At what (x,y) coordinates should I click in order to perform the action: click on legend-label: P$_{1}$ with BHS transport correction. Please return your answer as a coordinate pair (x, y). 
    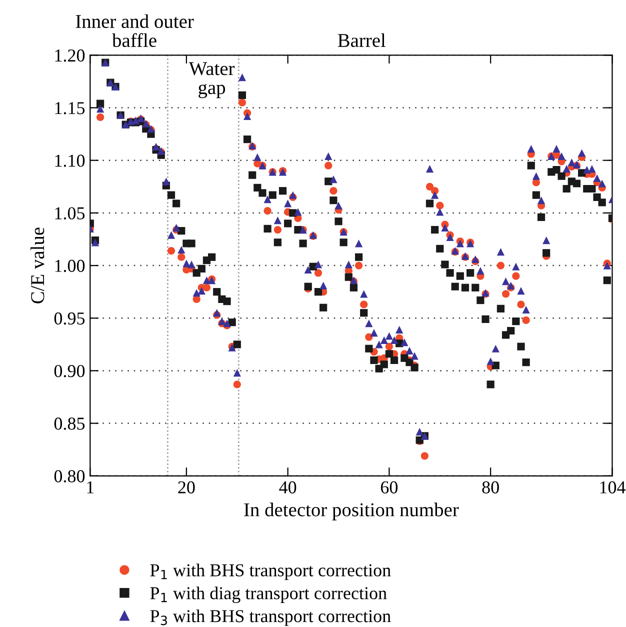
    Looking at the image, I should click on (270, 572).